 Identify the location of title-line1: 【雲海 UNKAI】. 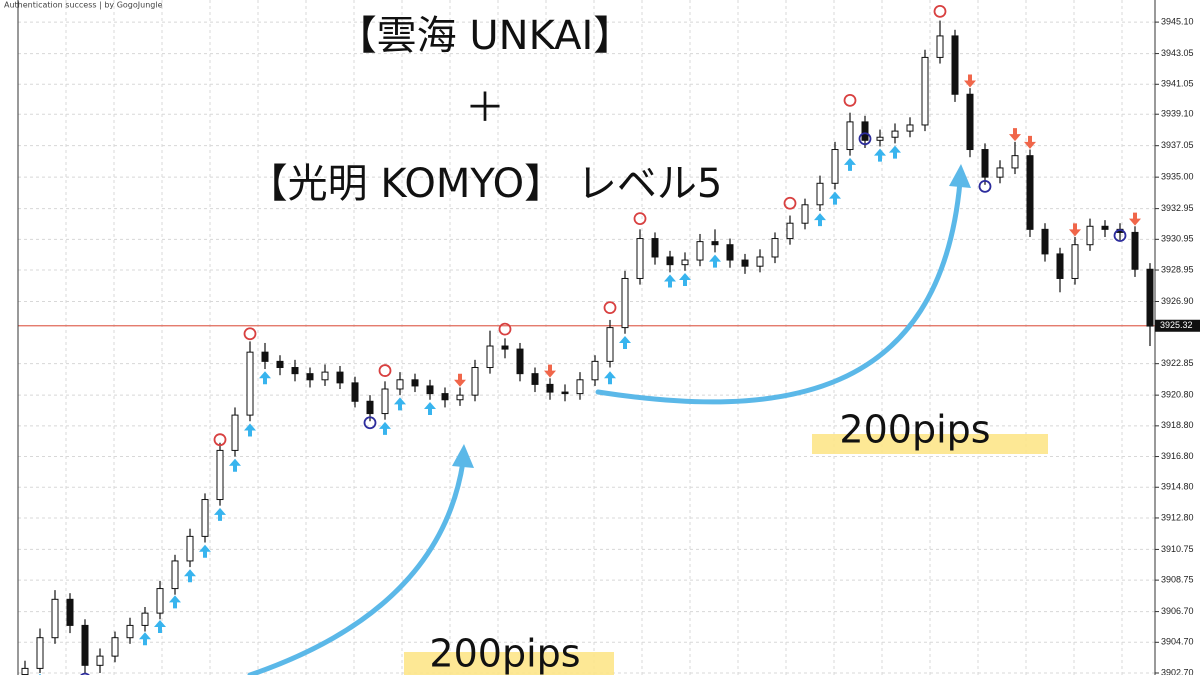
(485, 36).